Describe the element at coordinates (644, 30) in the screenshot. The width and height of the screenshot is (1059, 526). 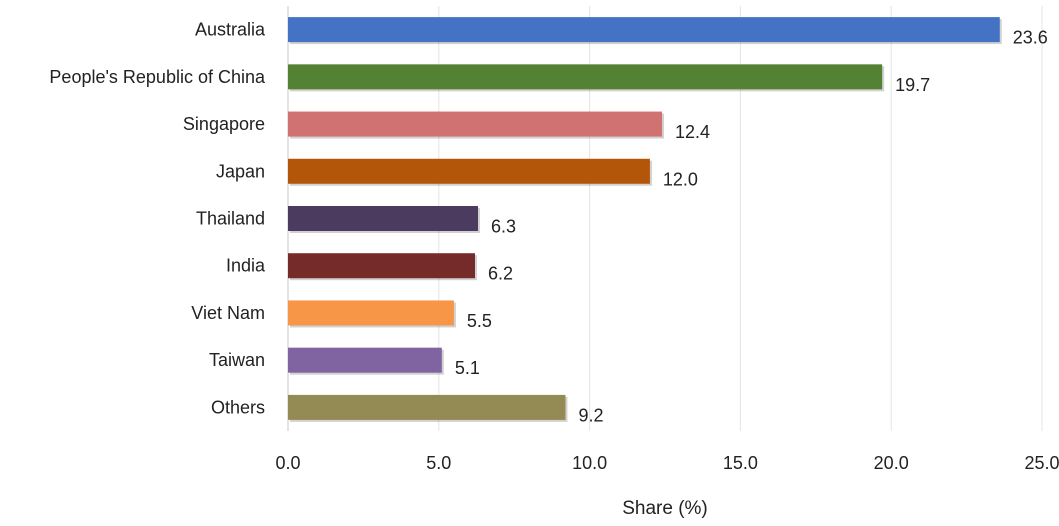
I see `bar-australia` at that location.